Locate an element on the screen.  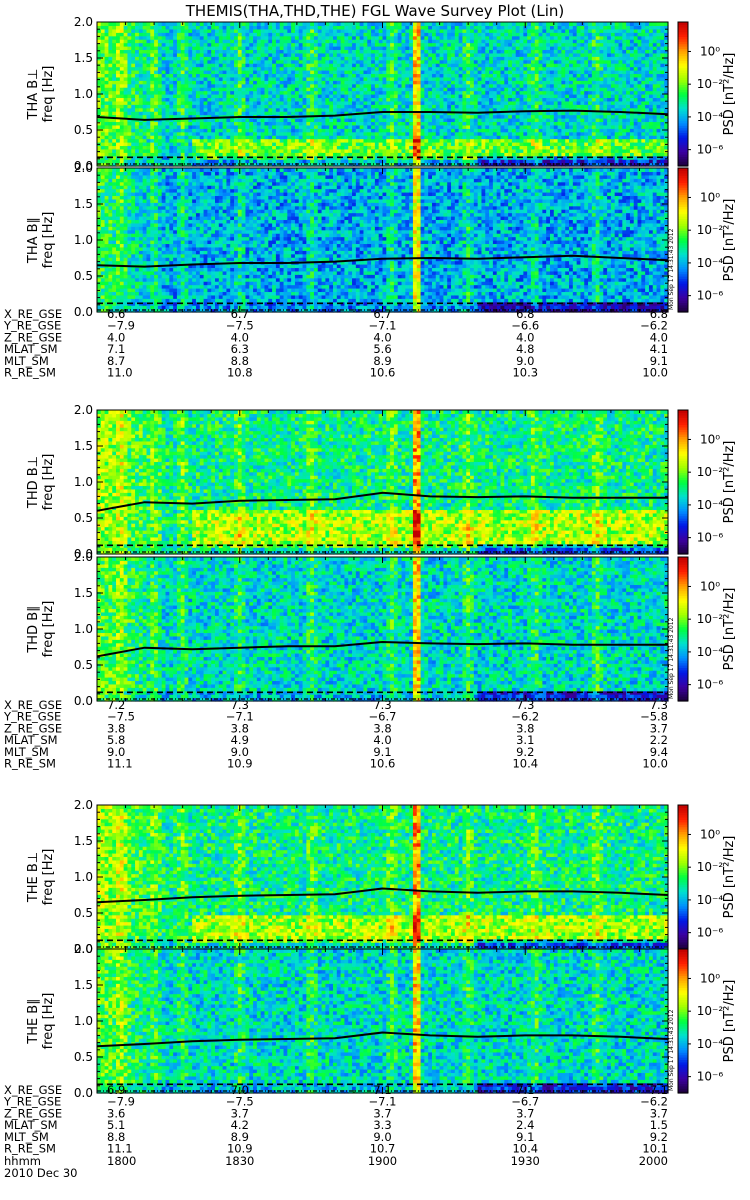
ephemeris-value: 10.9 is located at coordinates (240, 764).